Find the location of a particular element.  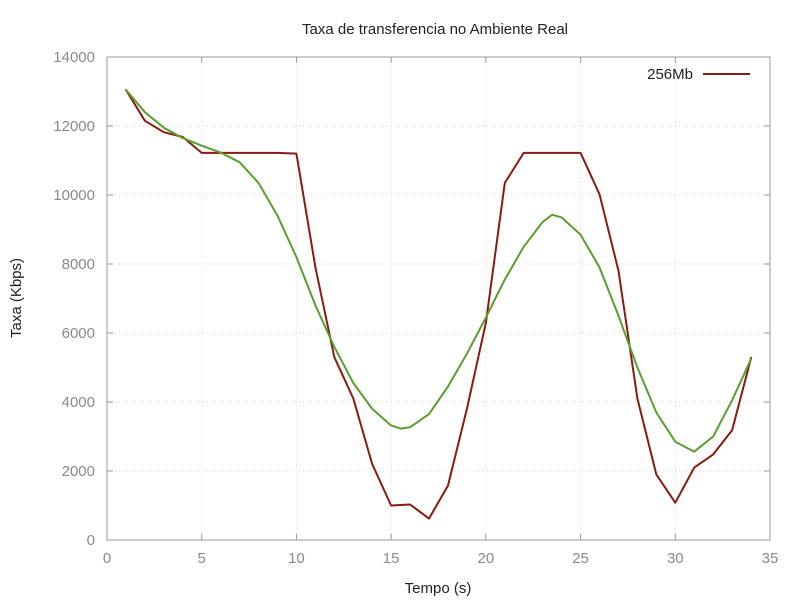

x-axis-label: Tempo (s) is located at coordinates (438, 588).